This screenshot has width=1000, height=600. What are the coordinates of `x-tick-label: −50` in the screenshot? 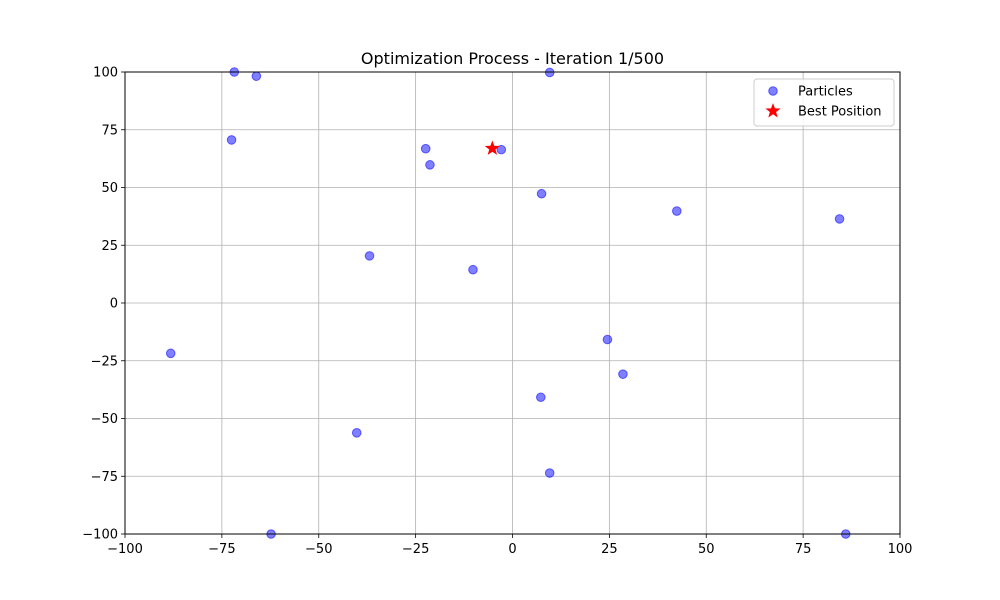 It's located at (318, 549).